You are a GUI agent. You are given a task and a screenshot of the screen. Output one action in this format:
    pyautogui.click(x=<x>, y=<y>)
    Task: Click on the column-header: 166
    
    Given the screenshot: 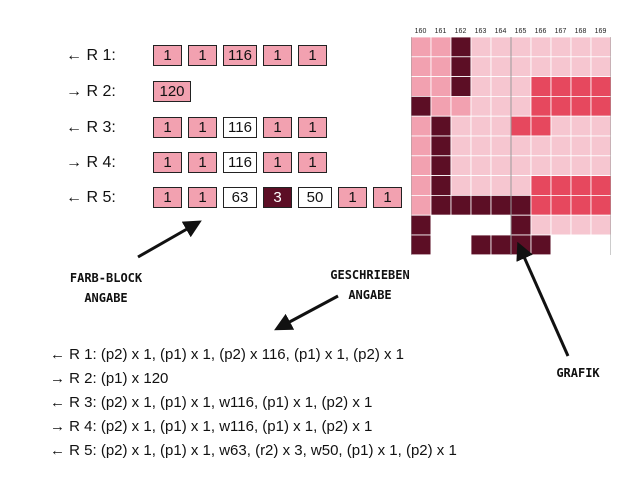 What is the action you would take?
    pyautogui.click(x=540, y=31)
    